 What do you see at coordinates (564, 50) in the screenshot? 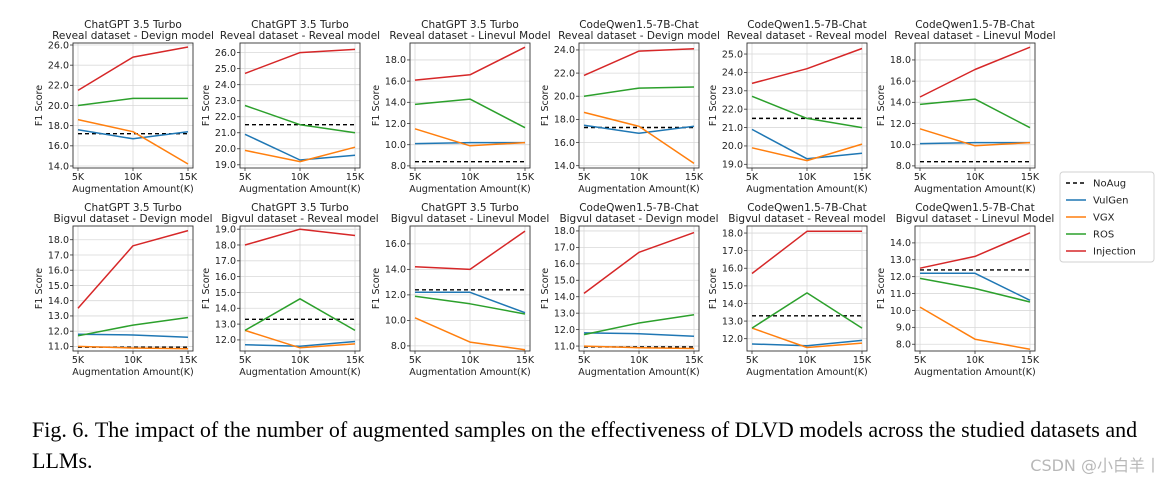
I see `y-tick-label: 24.0` at bounding box center [564, 50].